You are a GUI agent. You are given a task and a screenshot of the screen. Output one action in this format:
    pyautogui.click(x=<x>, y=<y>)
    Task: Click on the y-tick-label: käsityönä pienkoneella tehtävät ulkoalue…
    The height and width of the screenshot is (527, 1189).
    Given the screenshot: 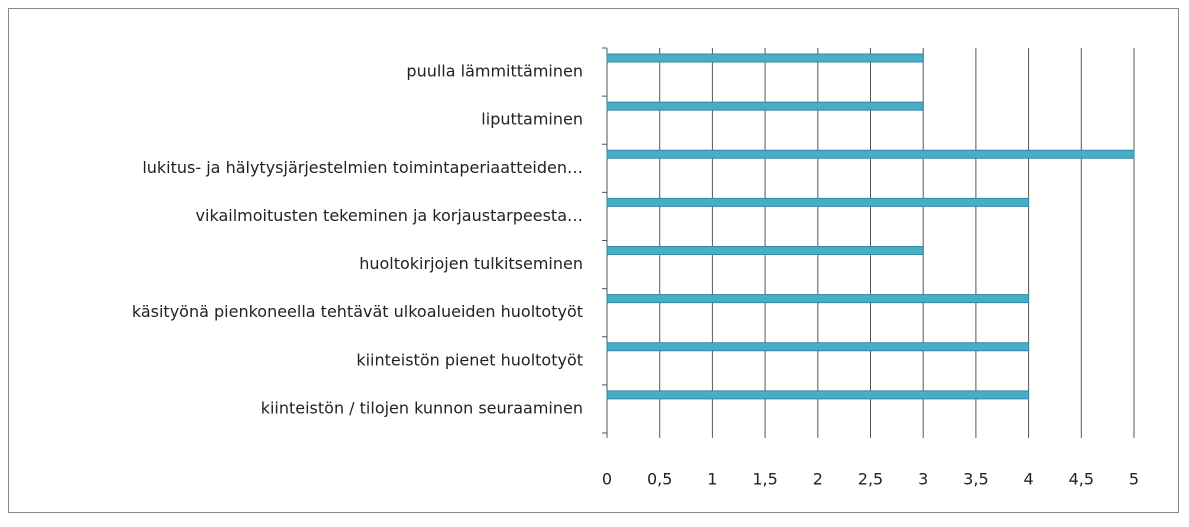 What is the action you would take?
    pyautogui.click(x=357, y=311)
    